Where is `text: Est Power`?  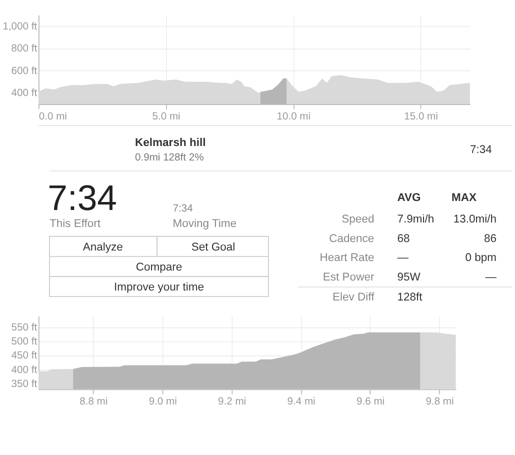 text: Est Power is located at coordinates (348, 277).